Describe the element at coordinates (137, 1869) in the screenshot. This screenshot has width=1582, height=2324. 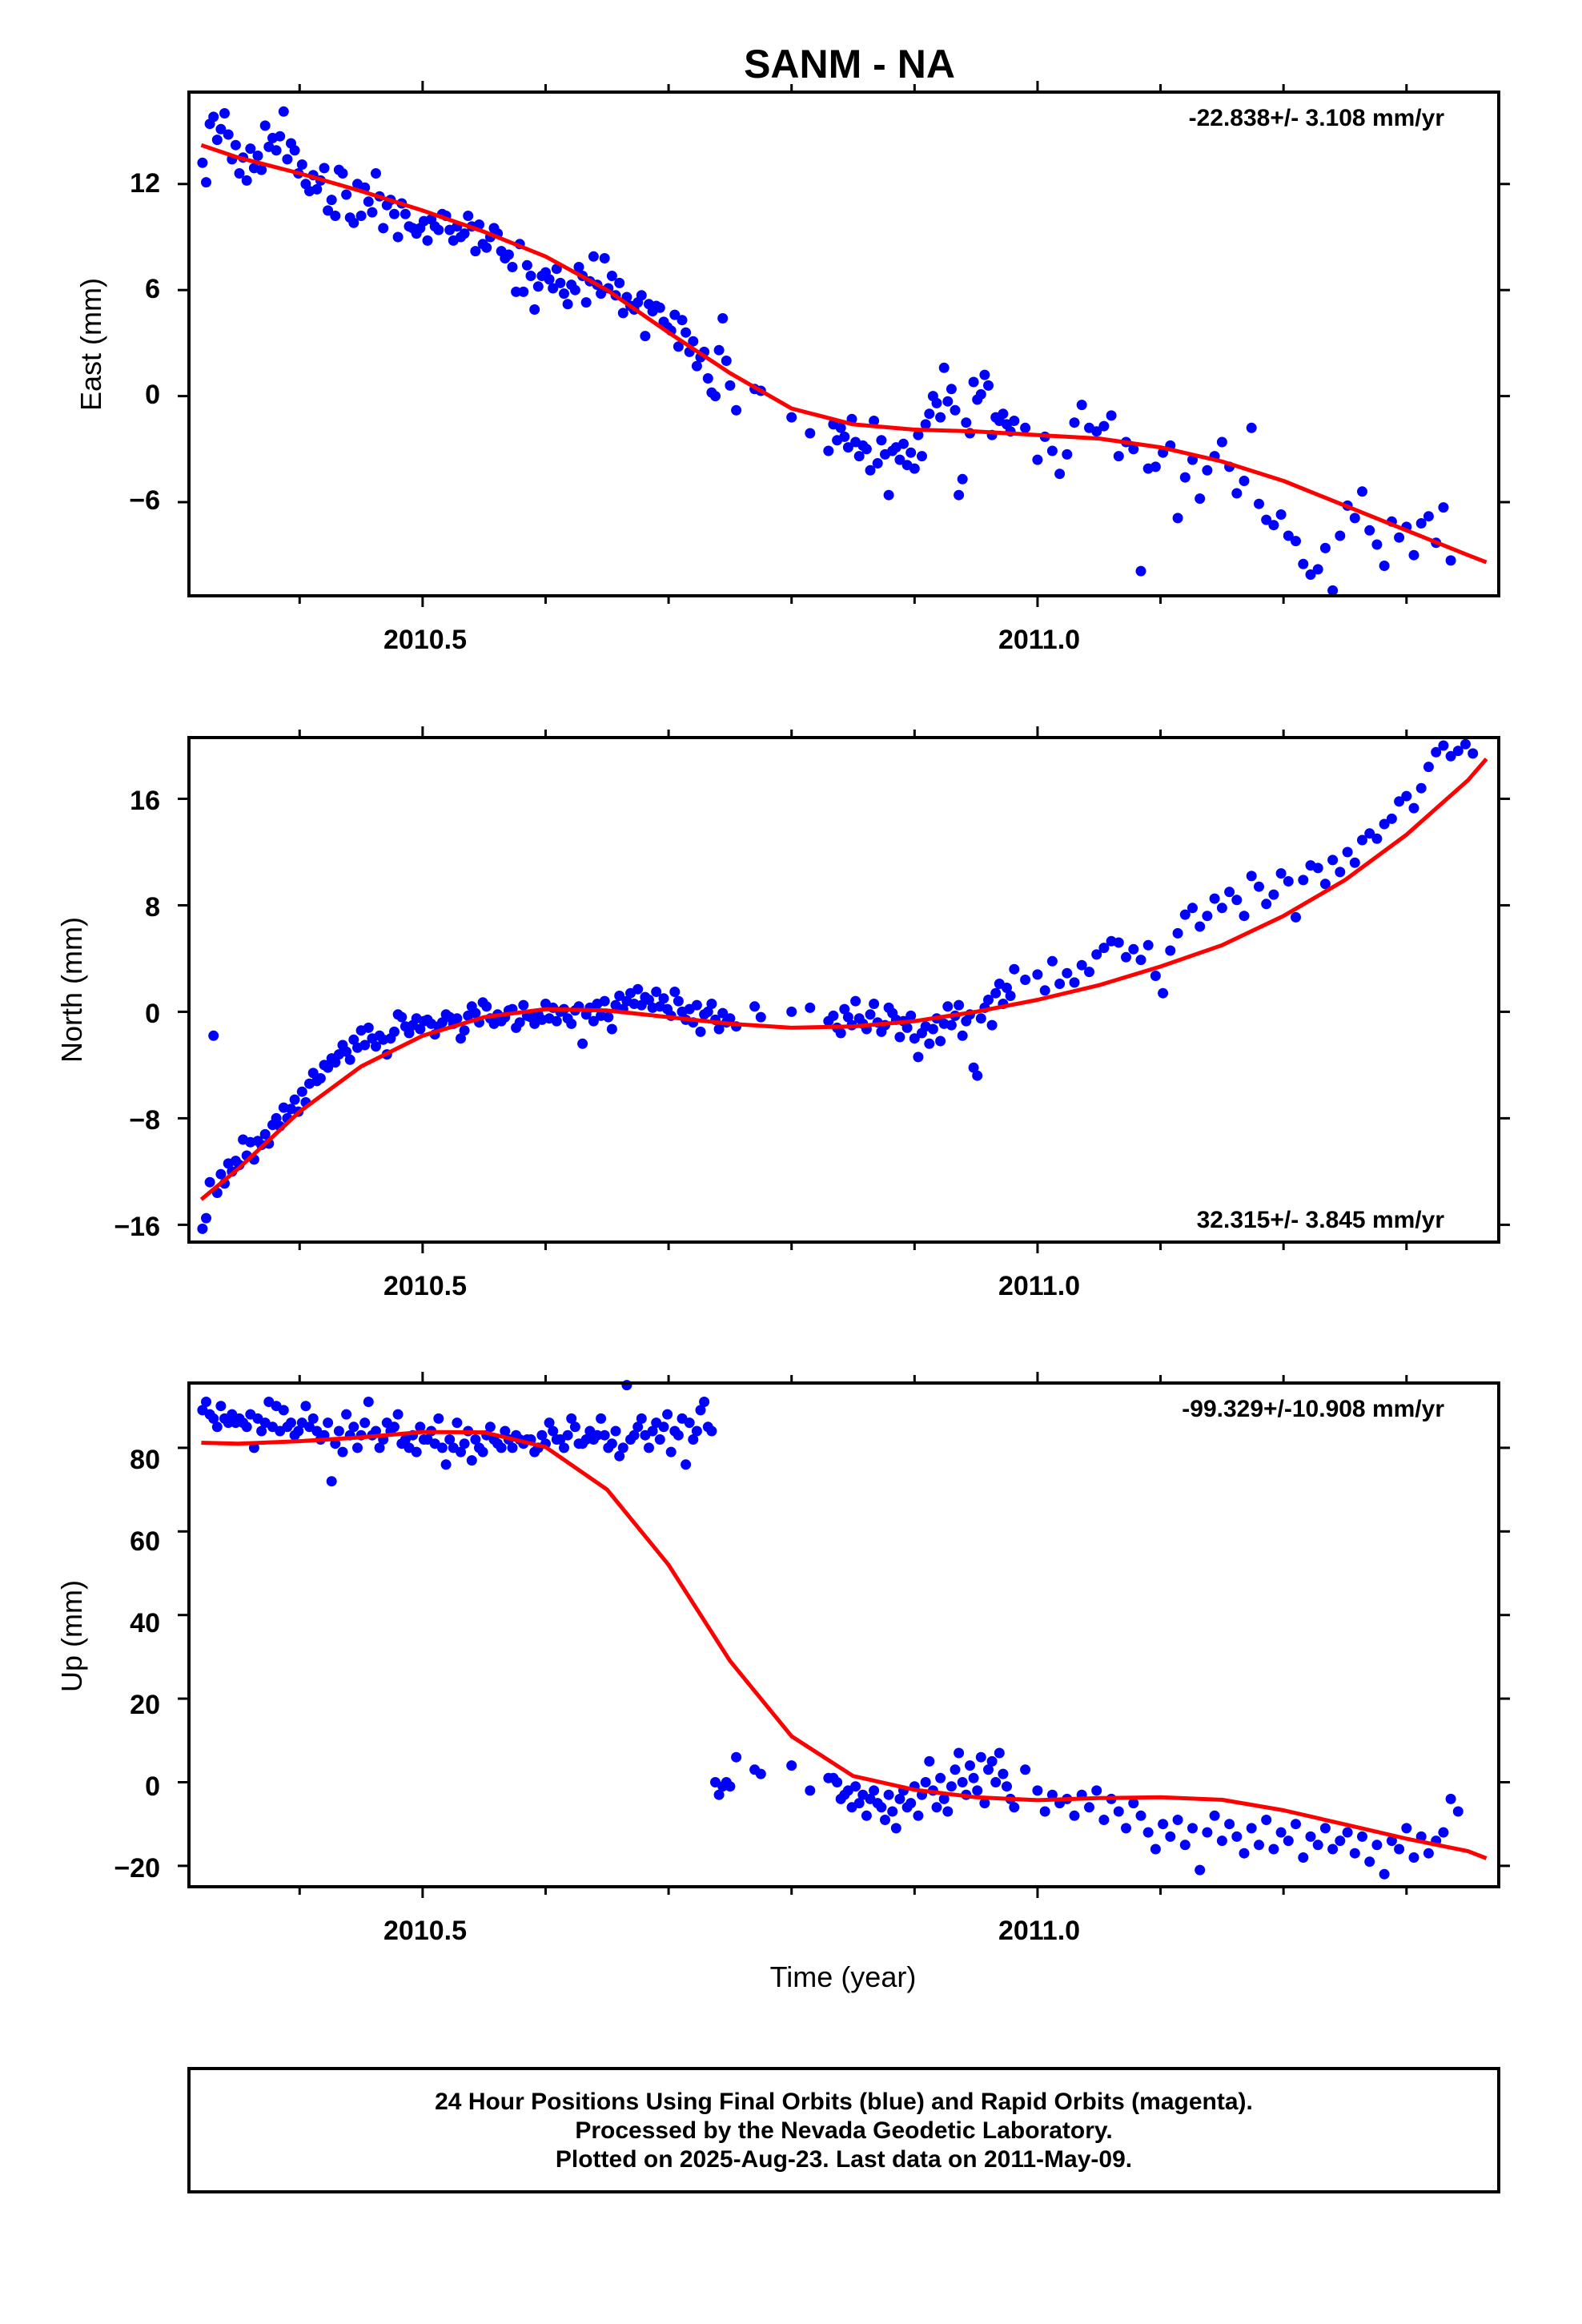
I see `up-y-tick-label: −20` at that location.